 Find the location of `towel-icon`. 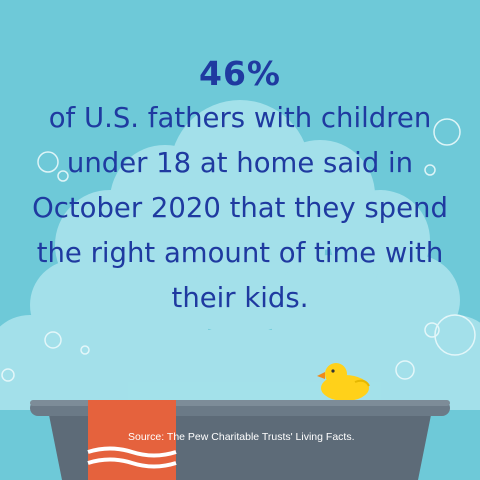

towel-icon is located at coordinates (132, 440).